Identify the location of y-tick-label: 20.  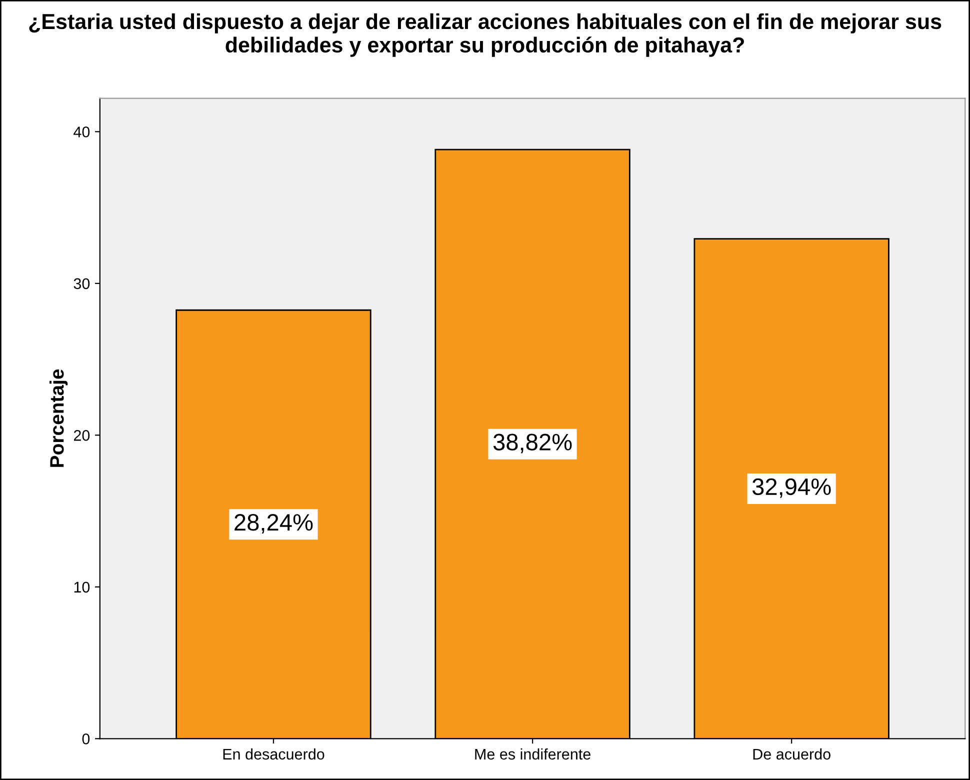
(82, 435).